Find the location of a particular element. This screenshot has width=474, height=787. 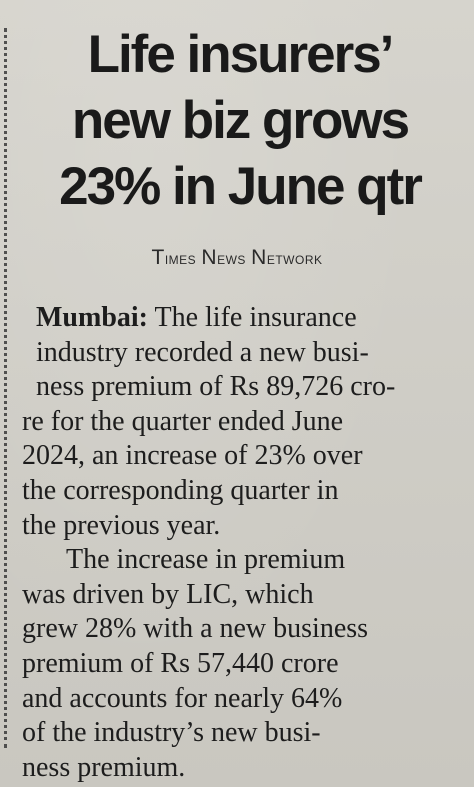

body-line: The increase in premium is located at coordinates (206, 560).